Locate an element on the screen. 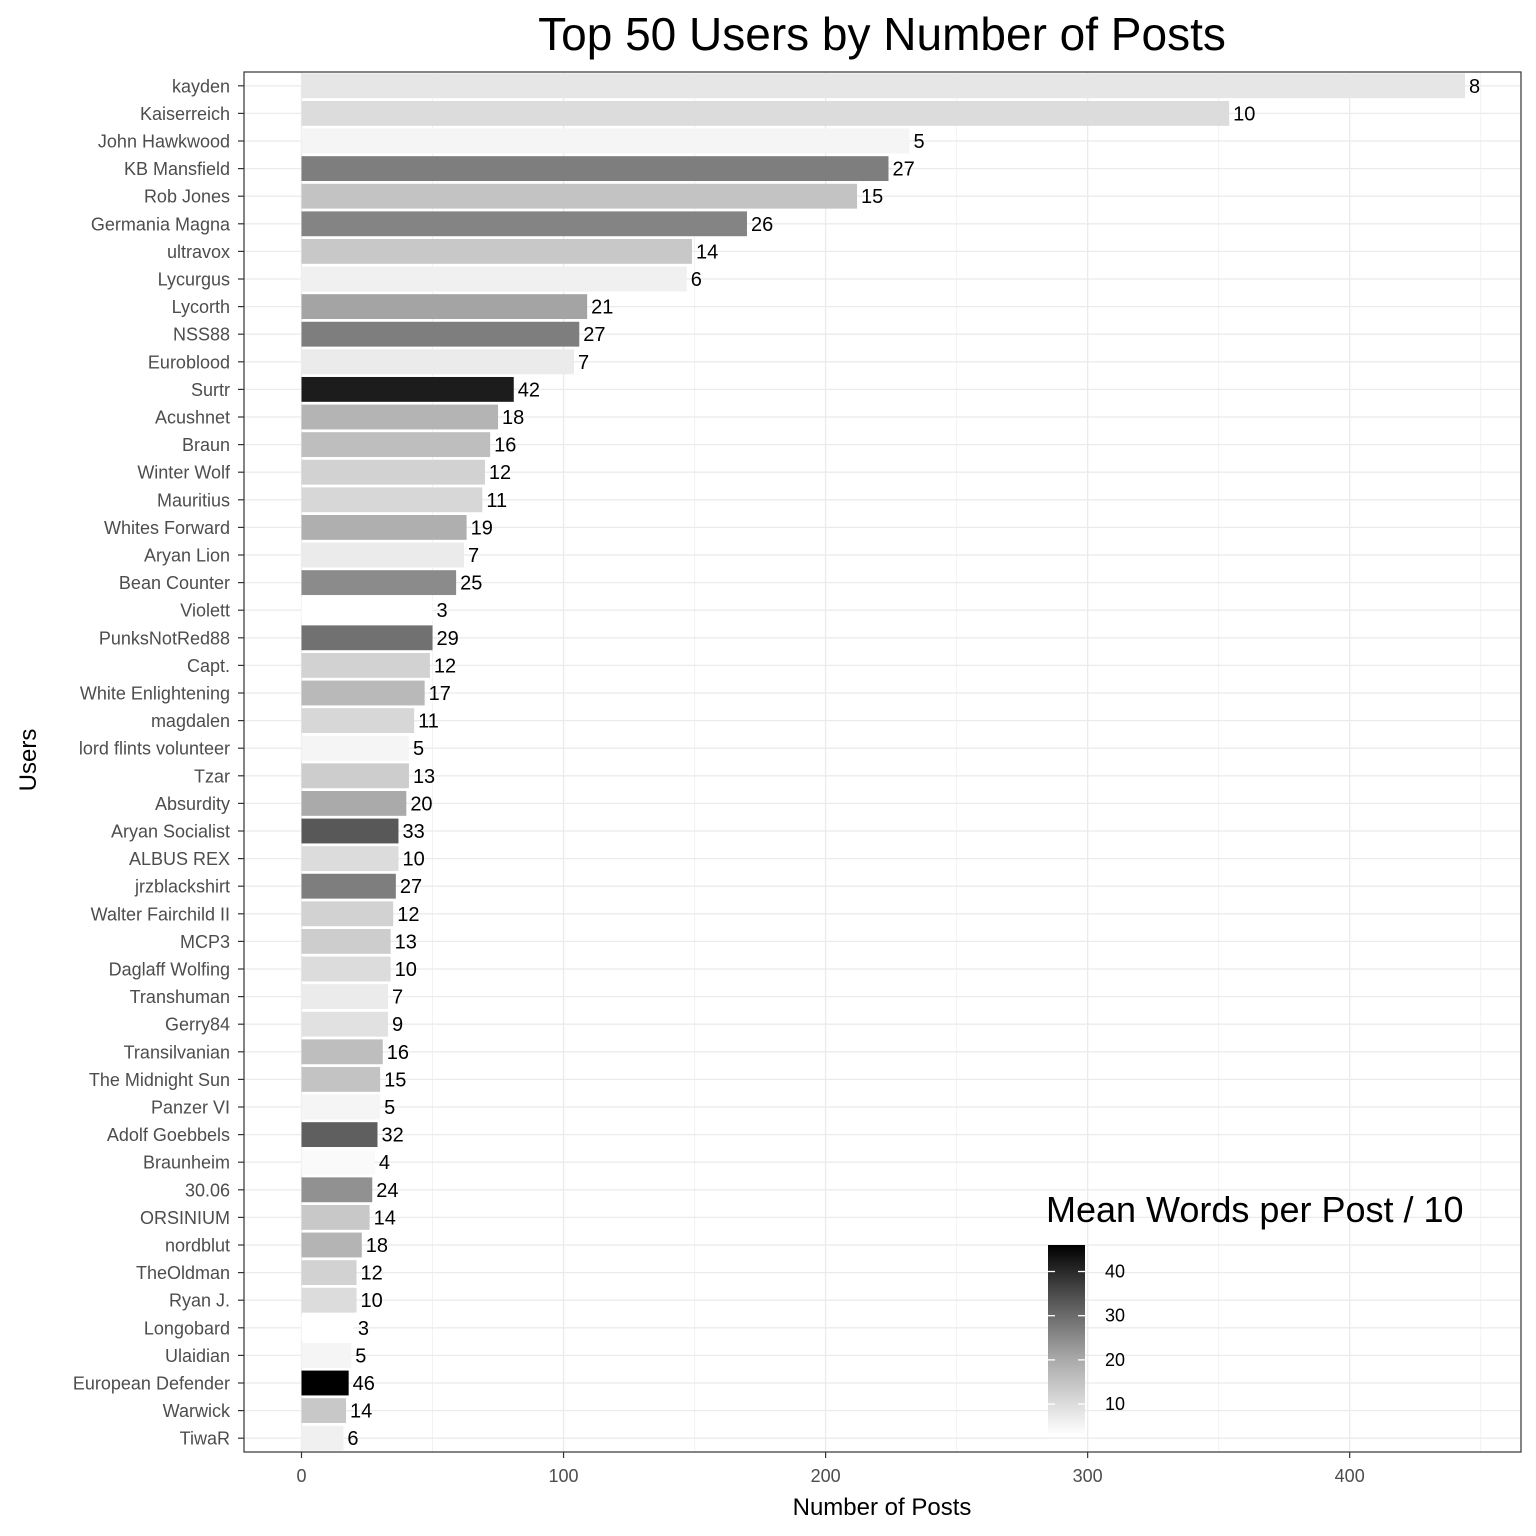 This screenshot has width=1536, height=1536. y-tick-label: Euroblood is located at coordinates (189, 362).